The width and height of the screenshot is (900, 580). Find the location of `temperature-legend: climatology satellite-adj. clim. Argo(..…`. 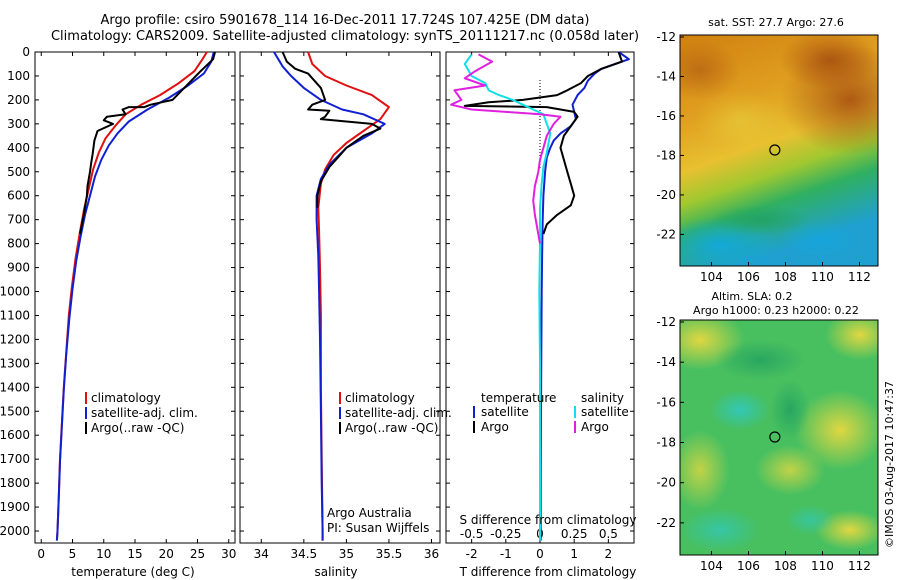

temperature-legend: climatology satellite-adj. clim. Argo(..… is located at coordinates (141, 413).